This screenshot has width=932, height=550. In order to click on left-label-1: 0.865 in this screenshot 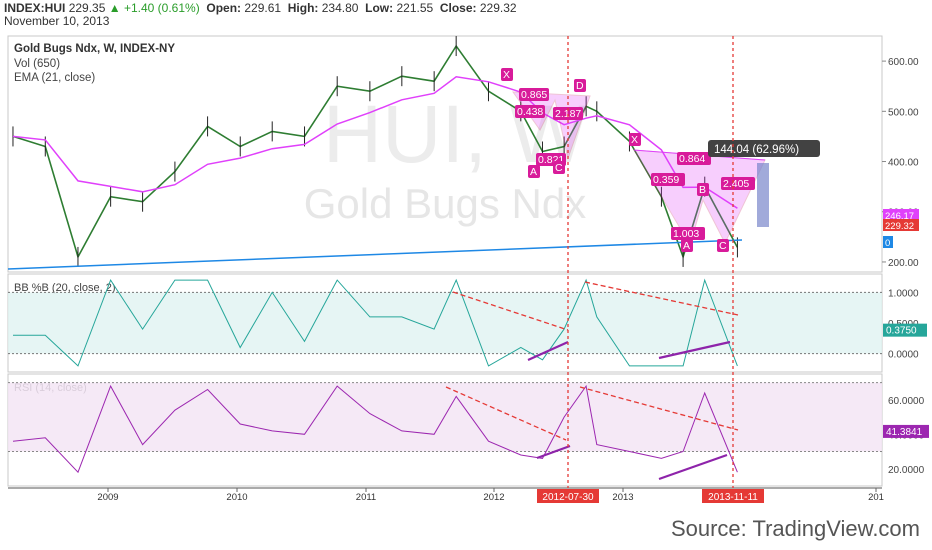, I will do `click(534, 95)`.